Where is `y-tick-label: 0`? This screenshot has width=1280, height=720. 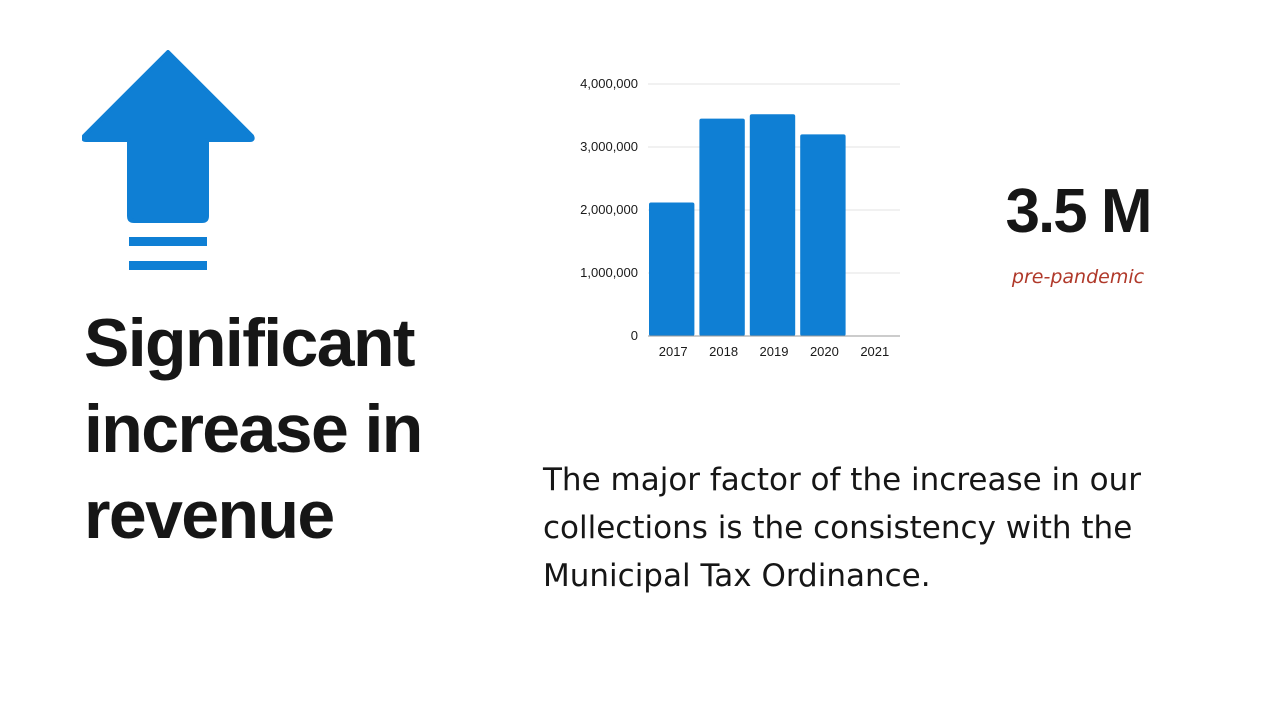 y-tick-label: 0 is located at coordinates (634, 335).